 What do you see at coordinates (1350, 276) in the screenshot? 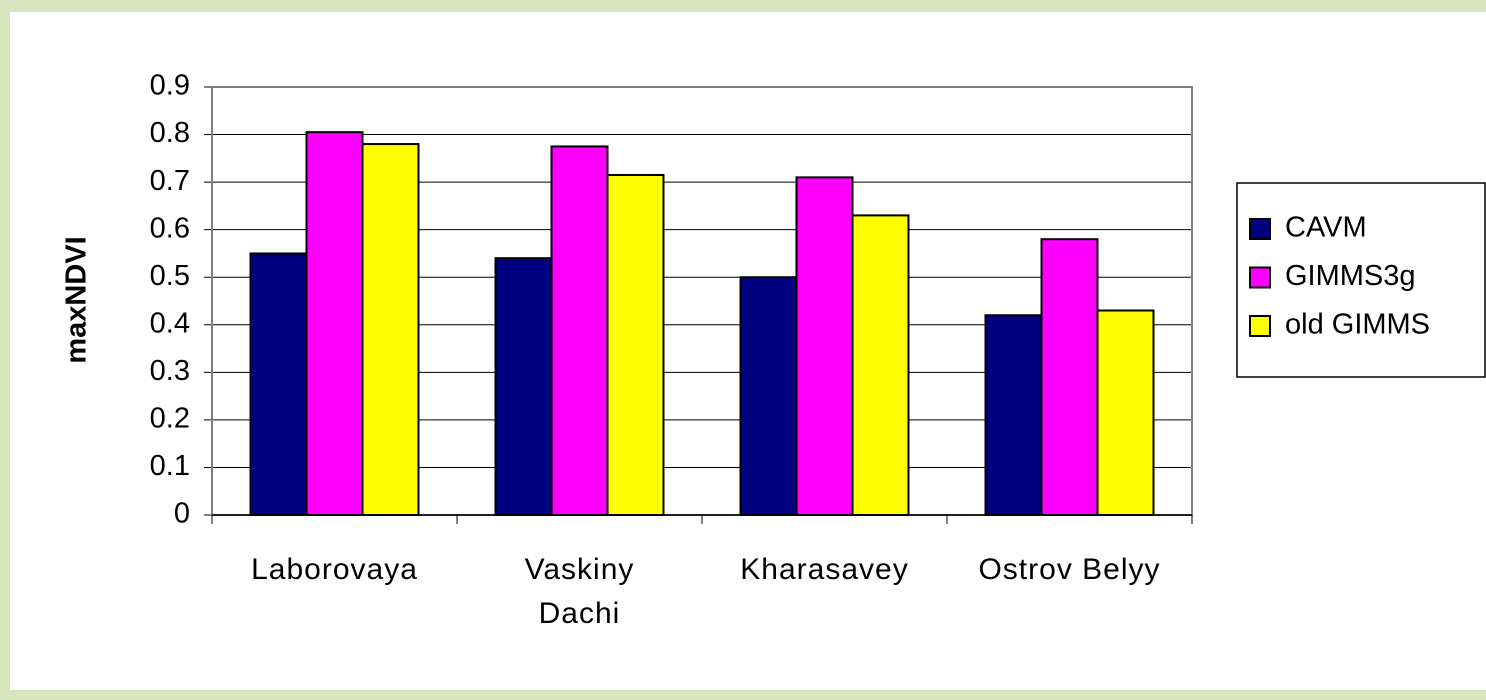
I see `legend-label: GIMMS3g` at bounding box center [1350, 276].